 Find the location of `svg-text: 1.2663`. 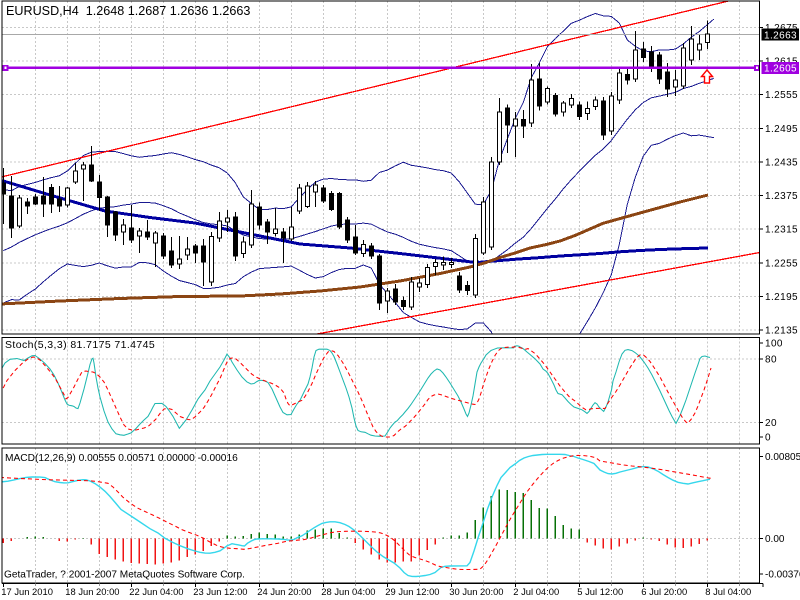

svg-text: 1.2663 is located at coordinates (780, 35).